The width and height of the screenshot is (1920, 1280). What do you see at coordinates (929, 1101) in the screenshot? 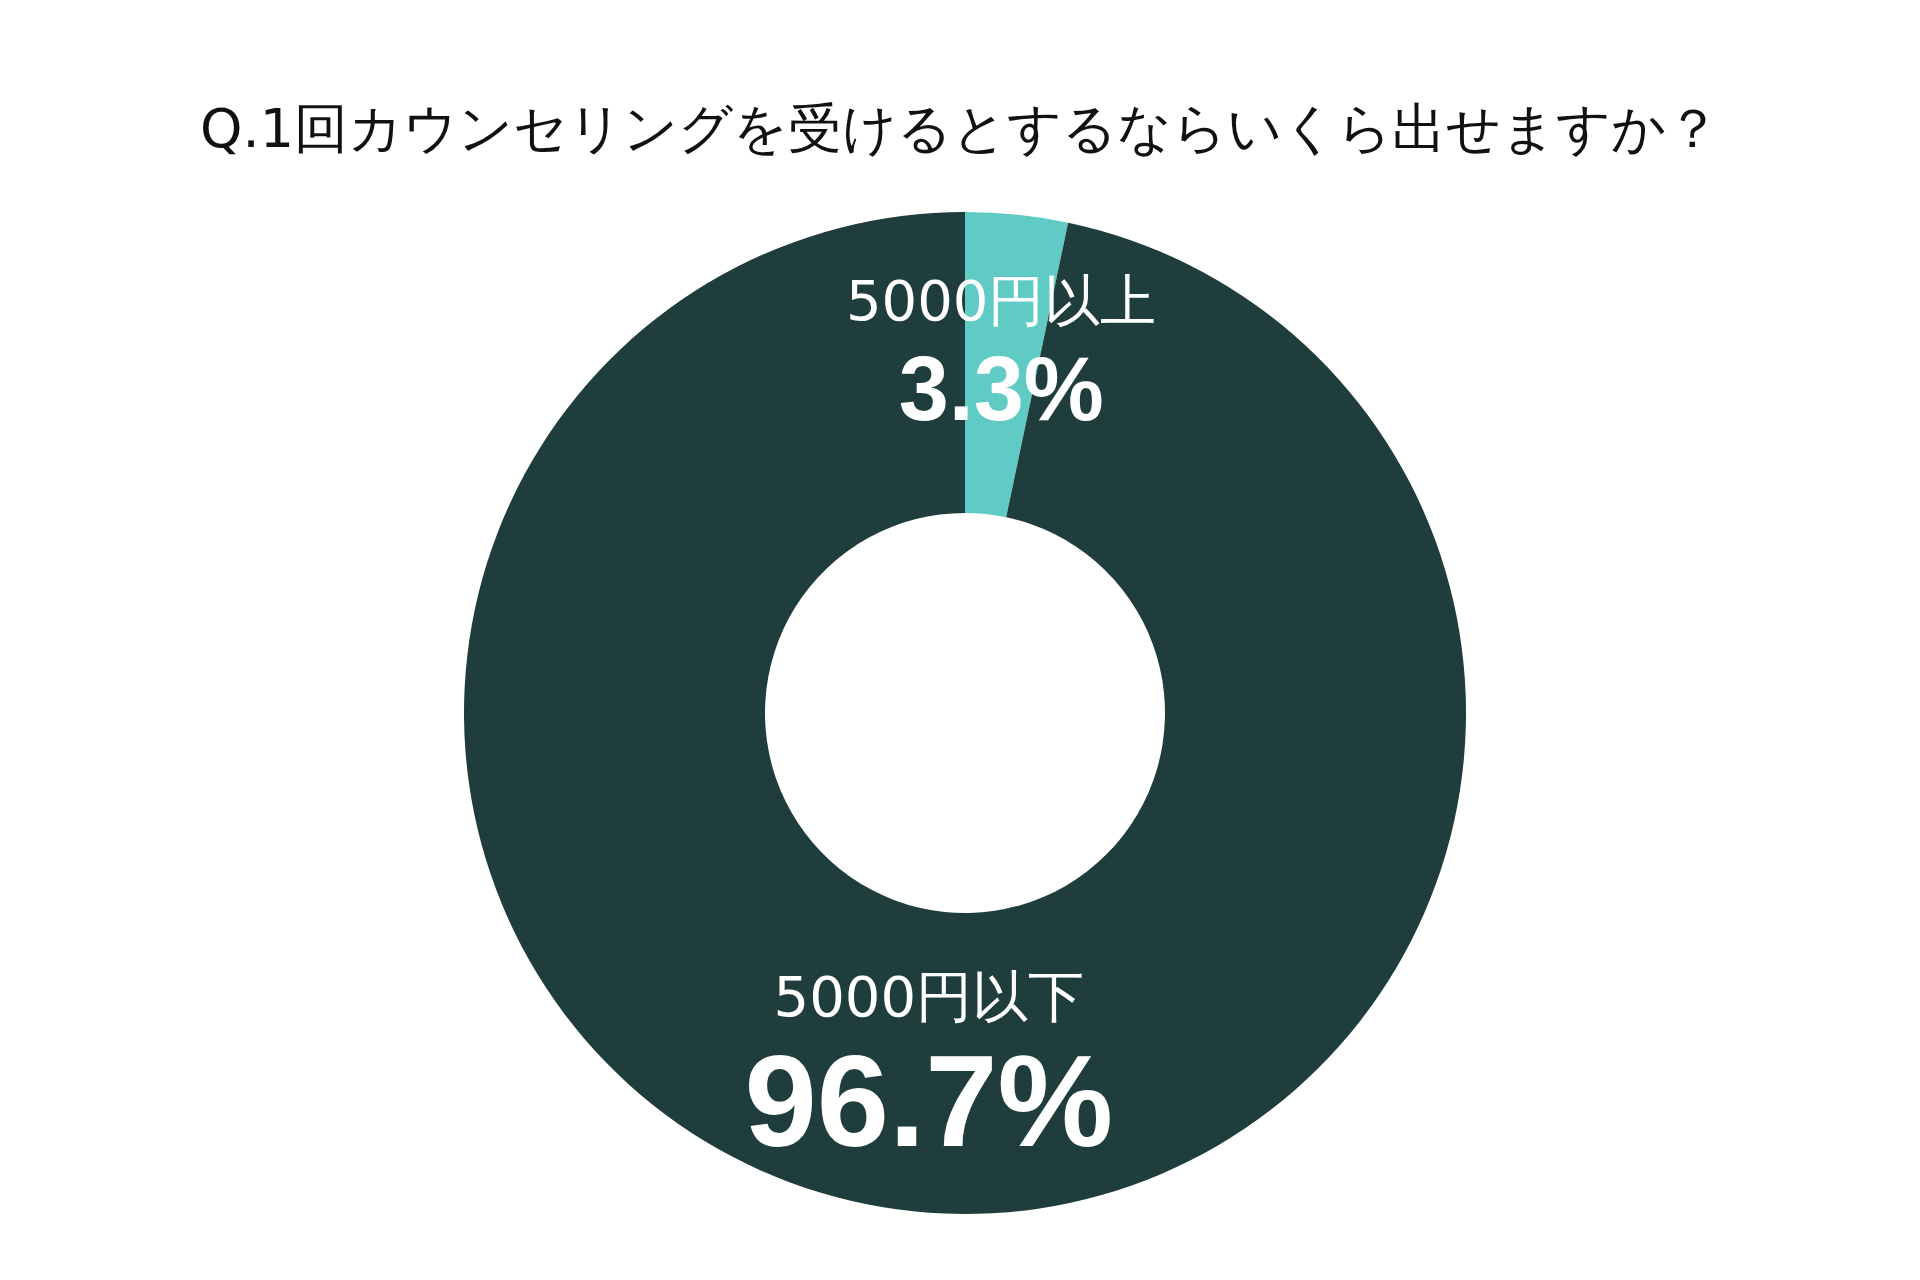
I see `data-label: 96.7%` at bounding box center [929, 1101].